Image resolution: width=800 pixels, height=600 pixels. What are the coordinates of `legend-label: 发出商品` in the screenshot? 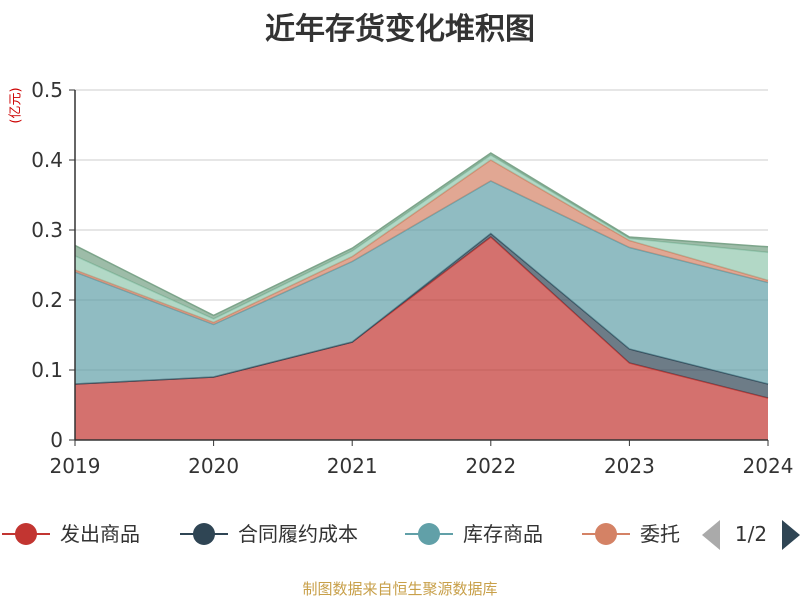 It's located at (100, 534).